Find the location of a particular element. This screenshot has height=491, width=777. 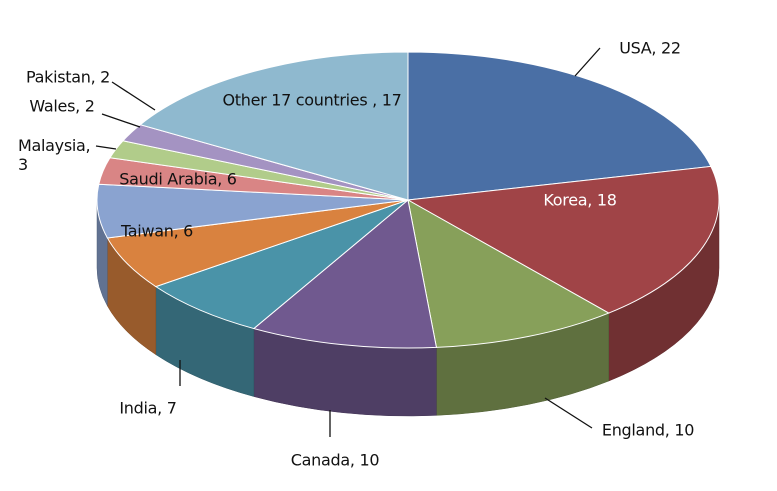

data-label: Malaysia, 3 is located at coordinates (54, 155).